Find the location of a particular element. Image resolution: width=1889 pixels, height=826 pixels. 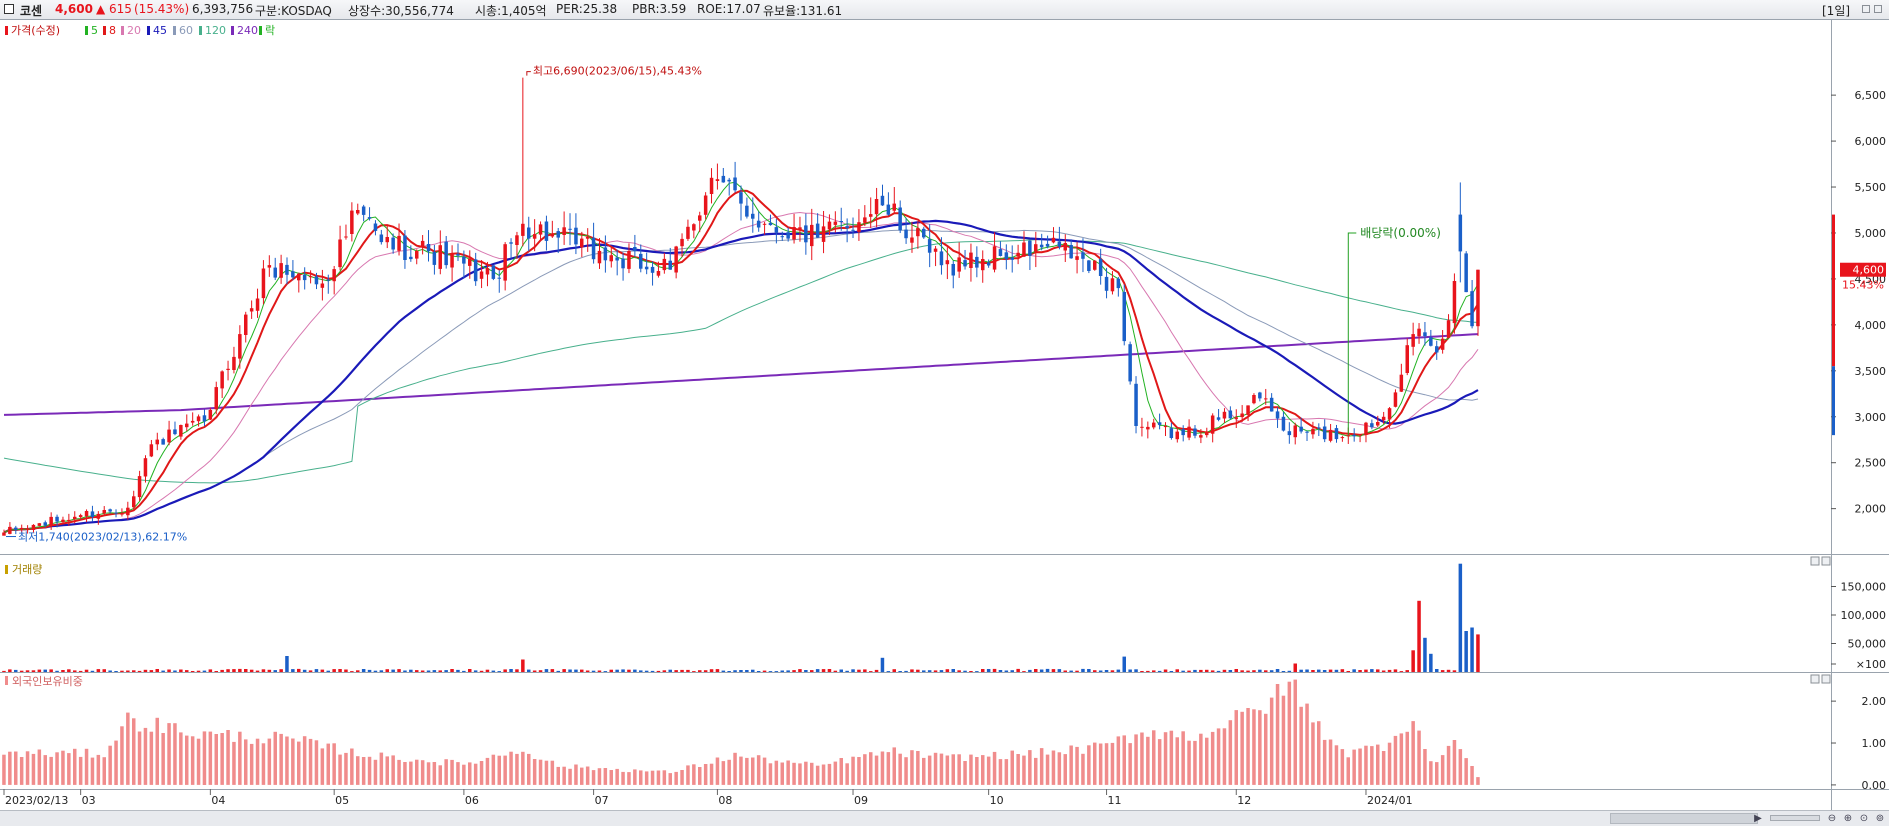

zoom-out-icon: ⊖ is located at coordinates (1832, 818).